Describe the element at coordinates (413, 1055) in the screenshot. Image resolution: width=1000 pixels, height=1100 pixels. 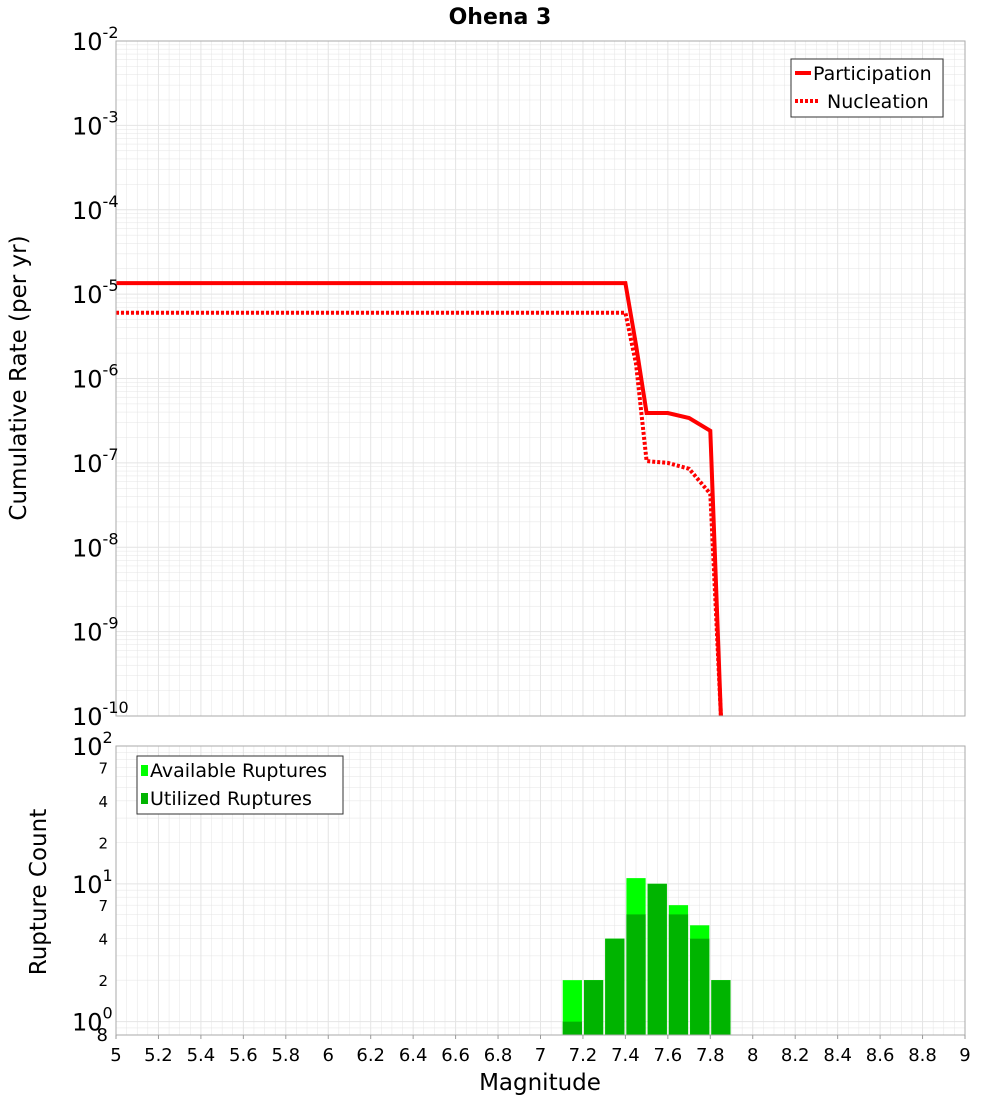
I see `x-tick-label: 6.4` at that location.